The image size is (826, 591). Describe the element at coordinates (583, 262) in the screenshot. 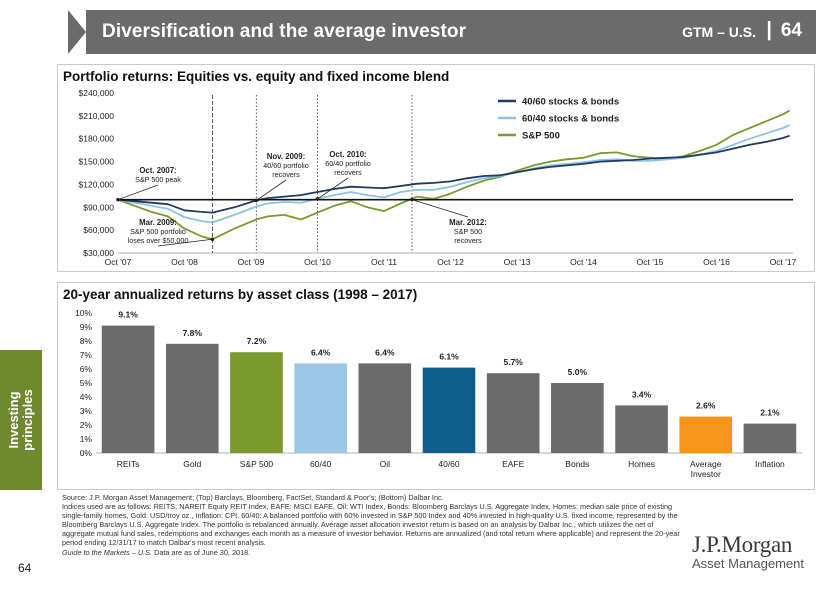

I see `x-tick-label-oct-14: Oct '14` at that location.